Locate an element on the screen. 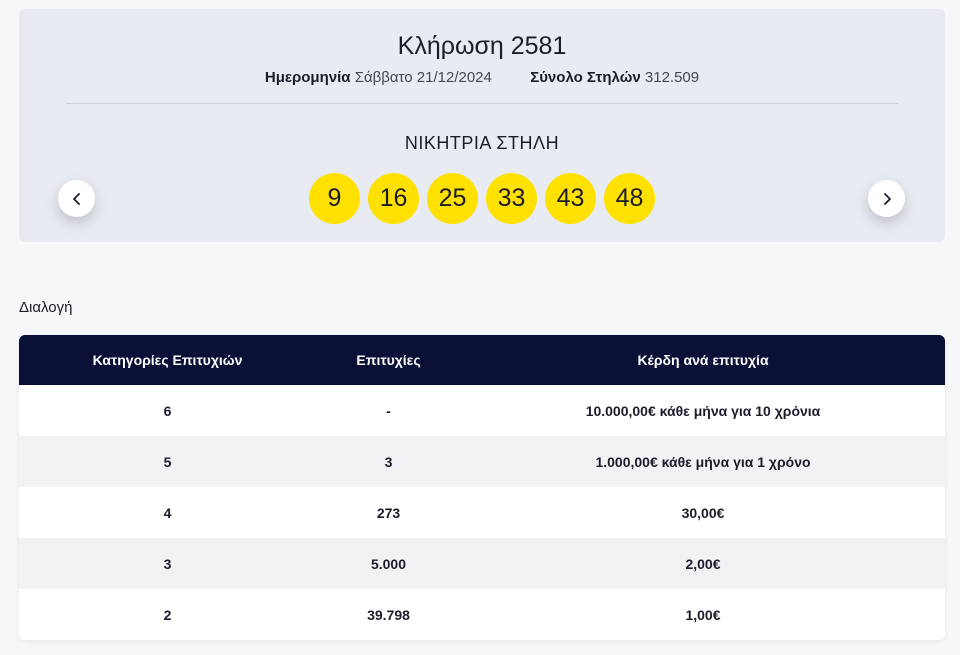  chevron-right-icon is located at coordinates (887, 198).